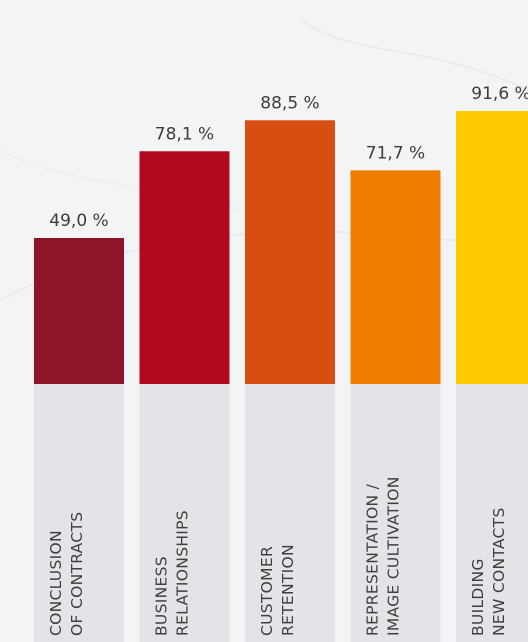  Describe the element at coordinates (162, 596) in the screenshot. I see `category-label: BUSINESS` at that location.